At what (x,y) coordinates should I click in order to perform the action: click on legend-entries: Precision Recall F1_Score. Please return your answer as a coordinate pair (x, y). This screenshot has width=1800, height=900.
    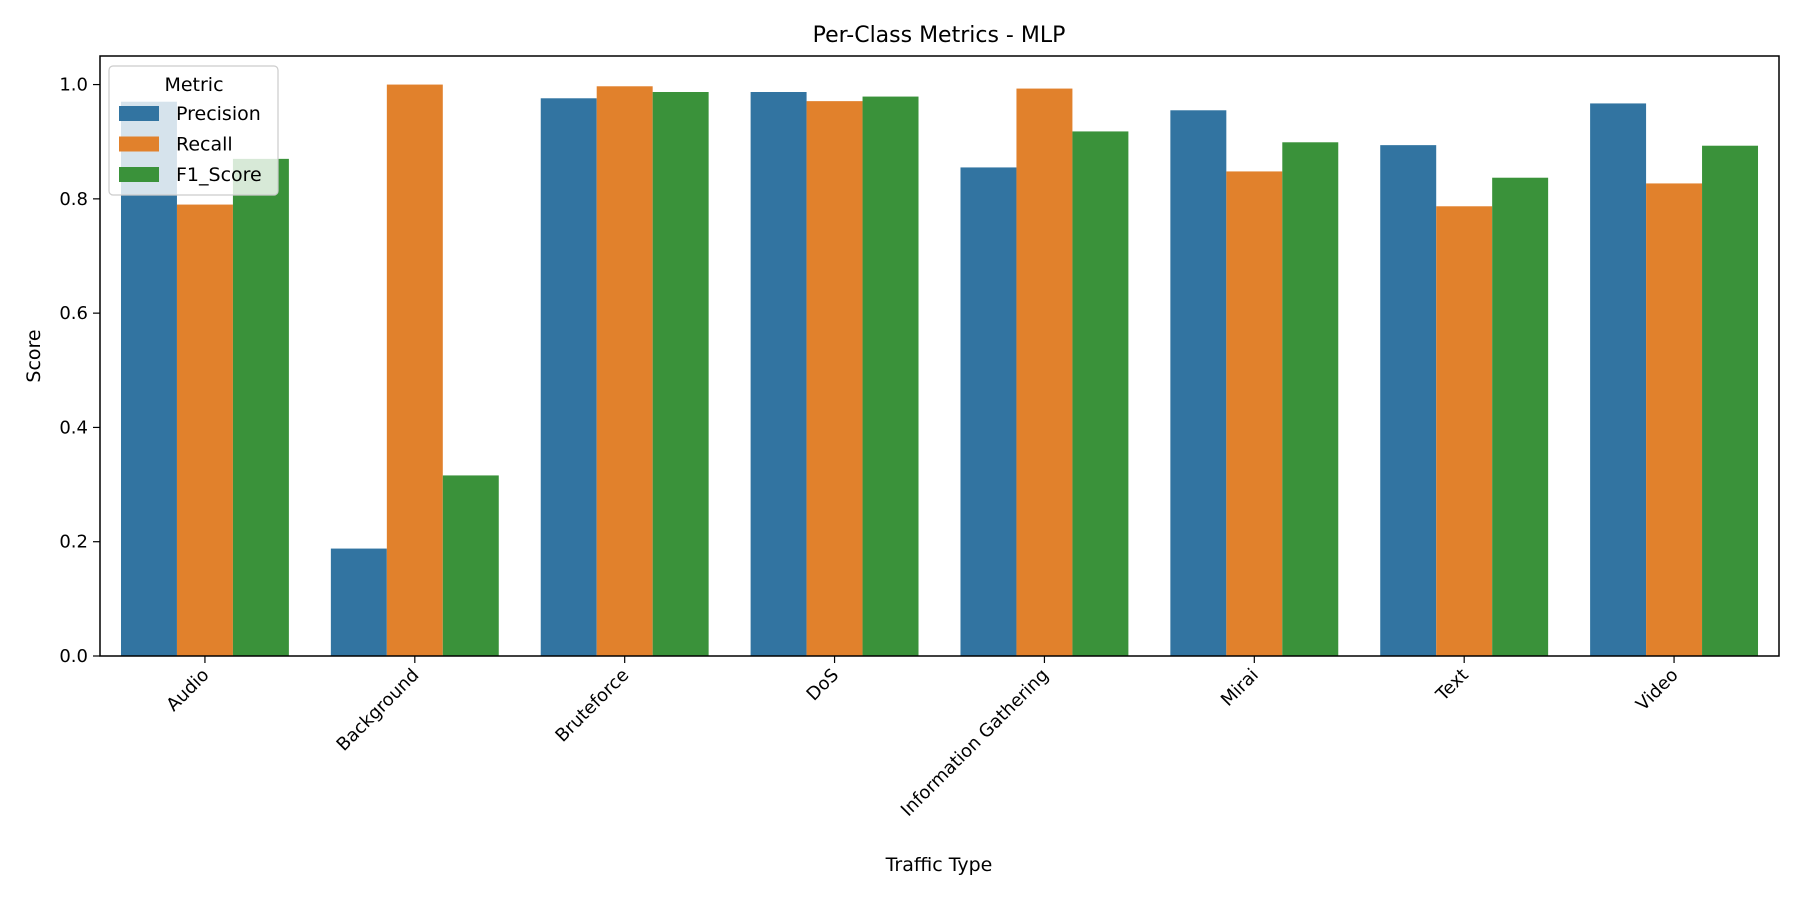
    Looking at the image, I should click on (190, 144).